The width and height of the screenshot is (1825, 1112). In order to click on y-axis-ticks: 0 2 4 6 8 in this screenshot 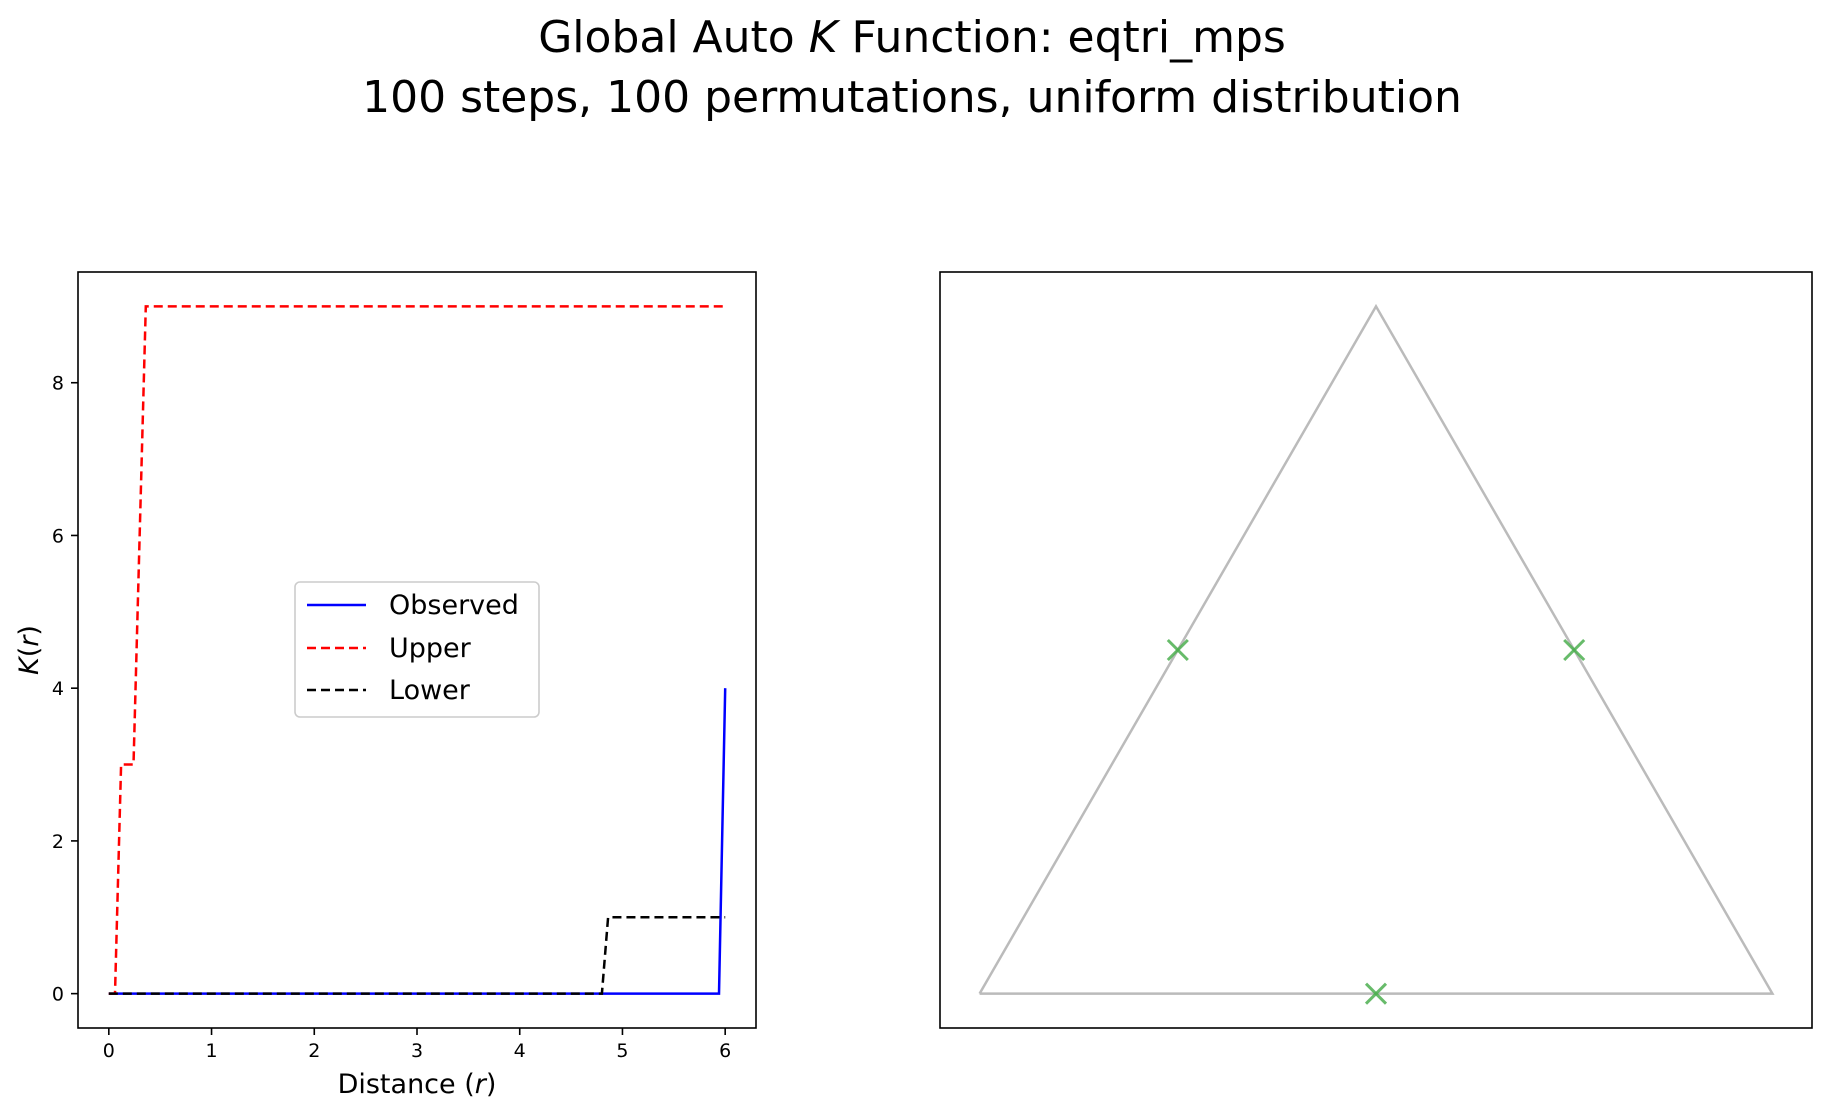, I will do `click(65, 689)`.